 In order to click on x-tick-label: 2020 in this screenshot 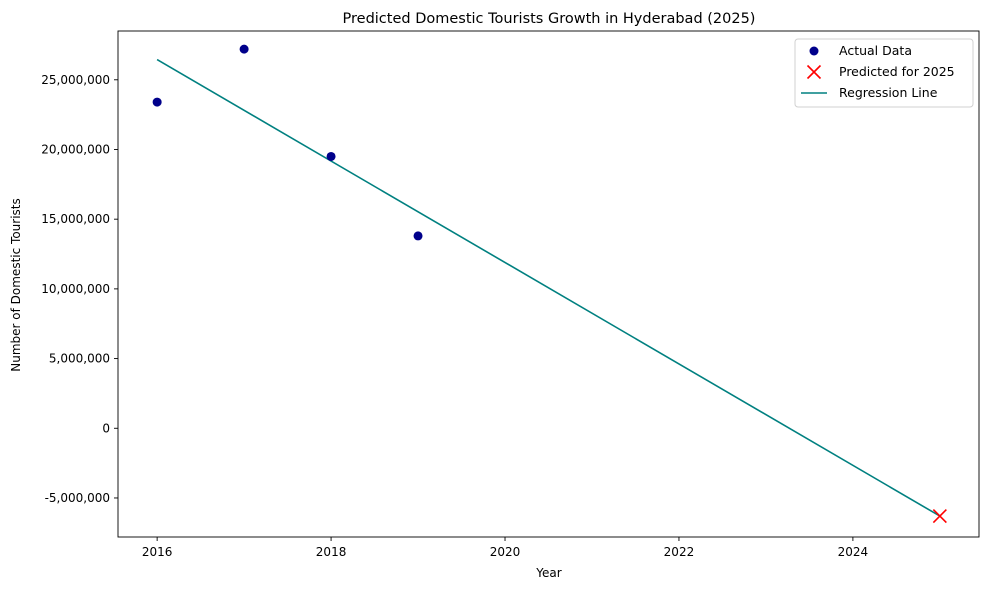, I will do `click(505, 552)`.